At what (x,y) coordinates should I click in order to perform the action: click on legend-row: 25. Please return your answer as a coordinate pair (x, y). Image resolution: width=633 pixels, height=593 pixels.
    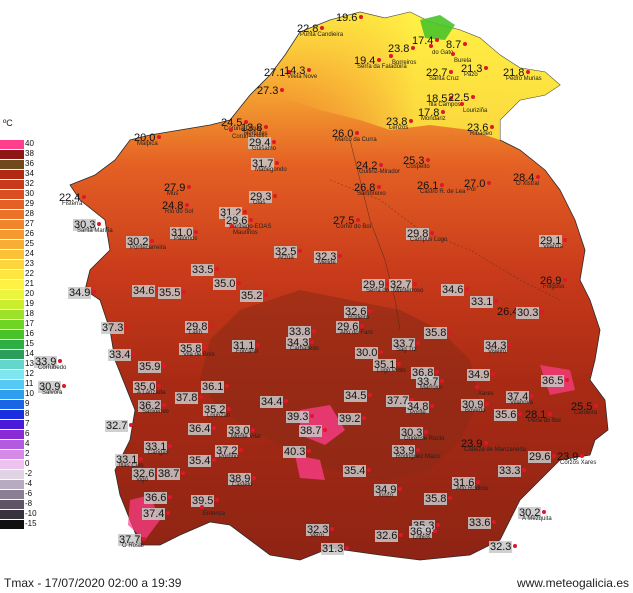
    Looking at the image, I should click on (20, 244).